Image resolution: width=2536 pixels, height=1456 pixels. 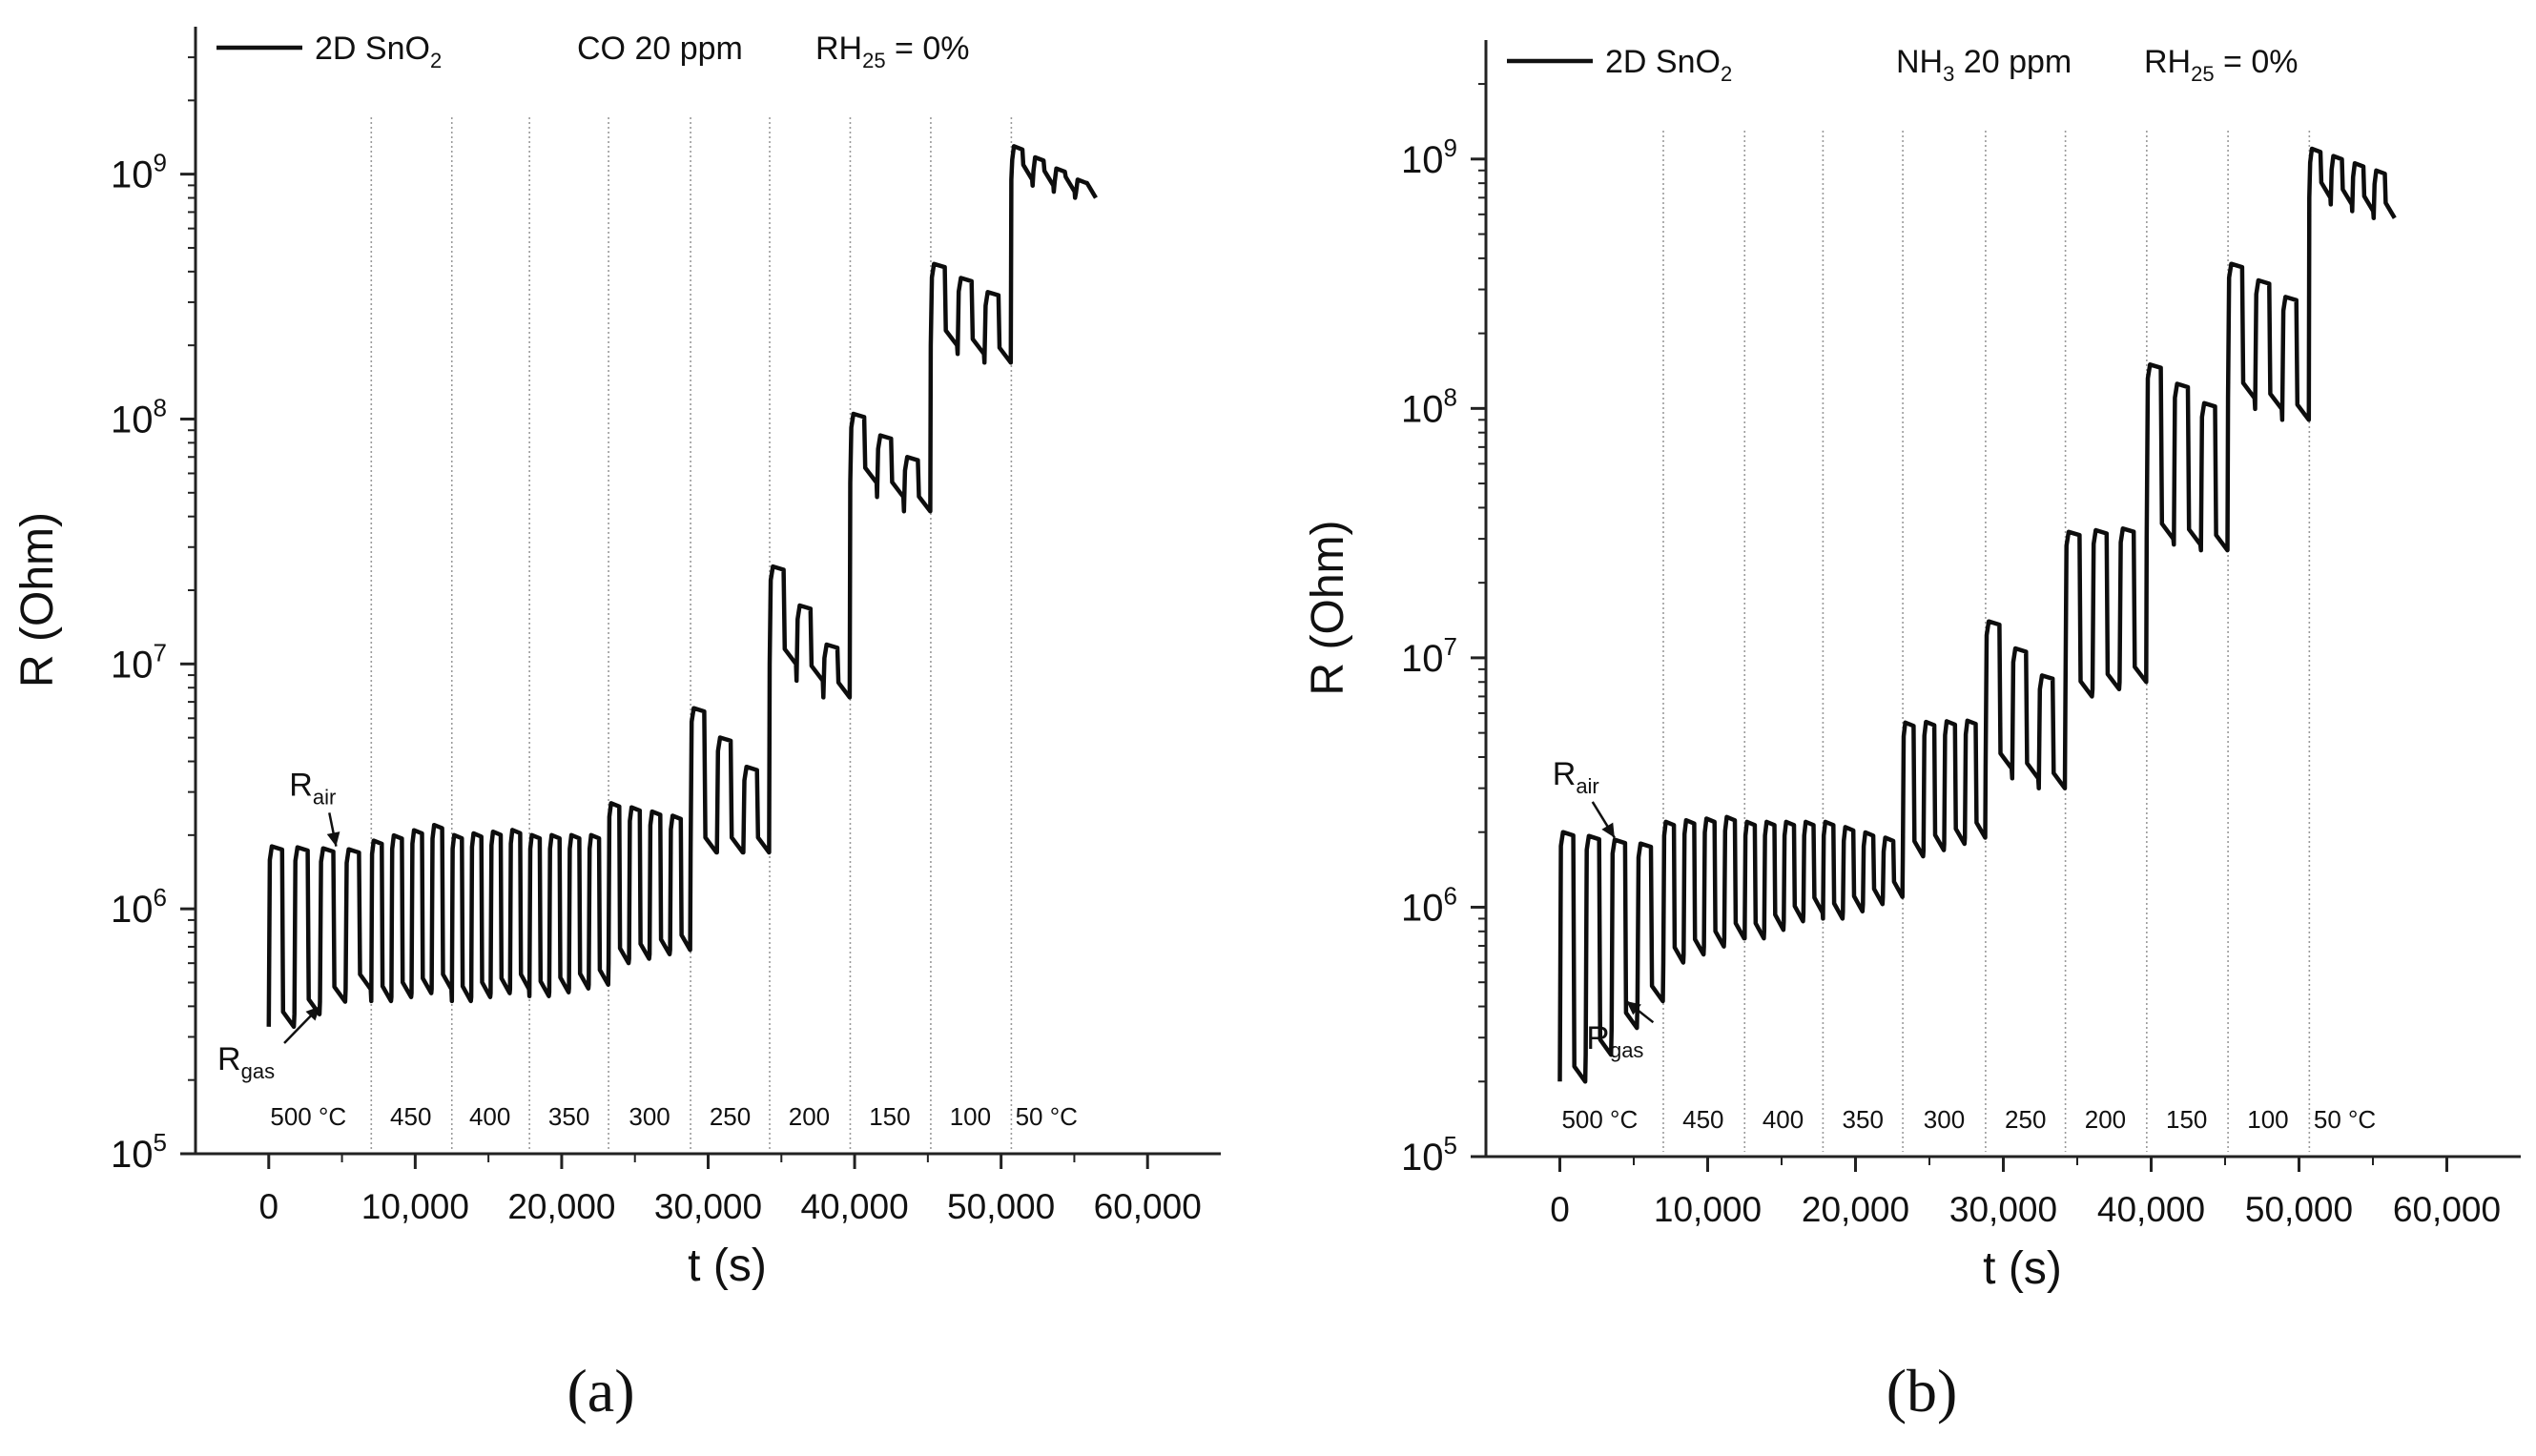 I want to click on legend-gas-label: CO 20 ppm, so click(x=660, y=49).